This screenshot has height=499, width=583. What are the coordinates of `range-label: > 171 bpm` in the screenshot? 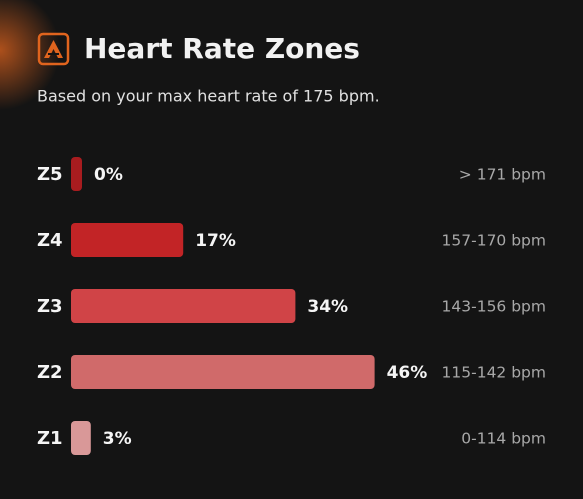 It's located at (502, 175).